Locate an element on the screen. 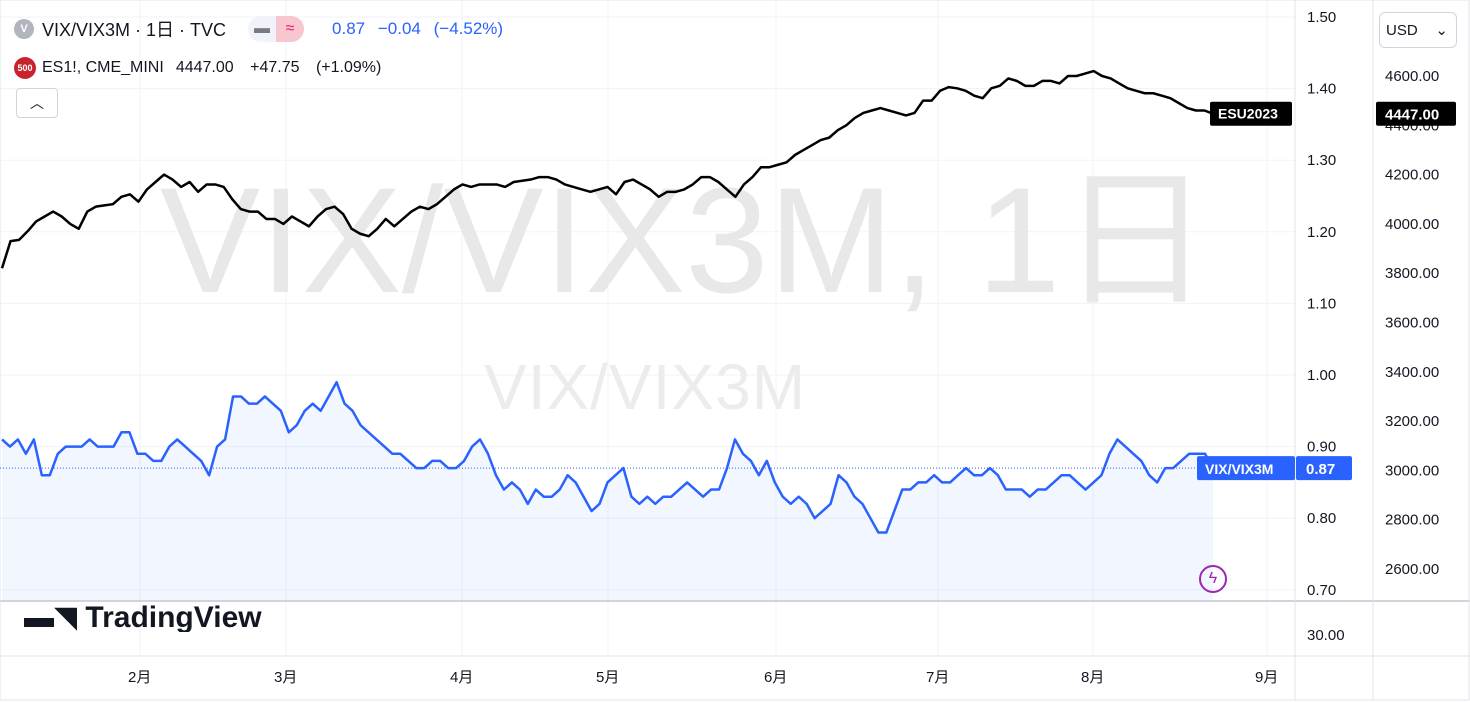 Image resolution: width=1470 pixels, height=702 pixels. currency-value: USD is located at coordinates (1402, 30).